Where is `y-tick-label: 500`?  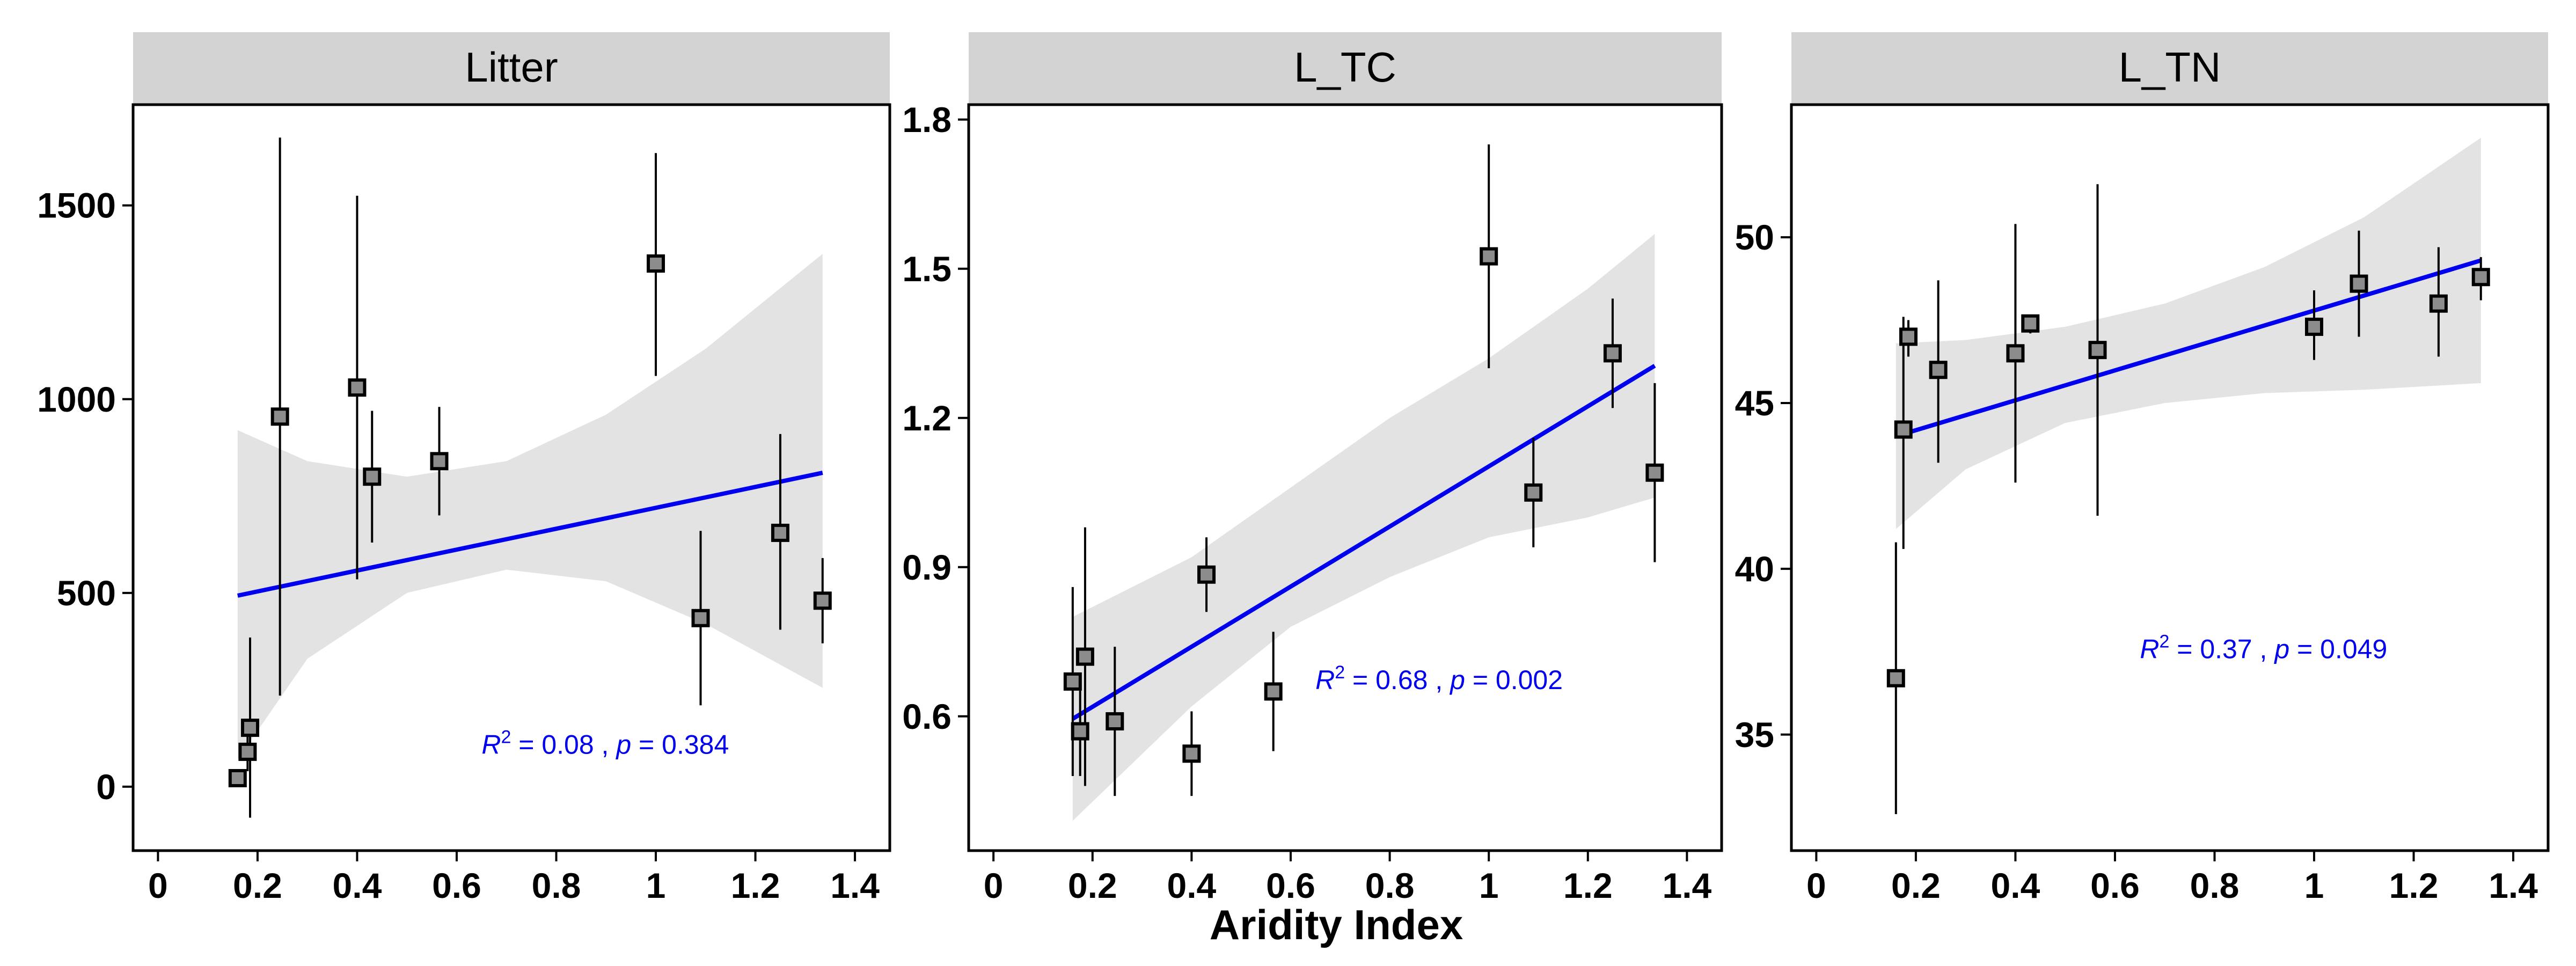
y-tick-label: 500 is located at coordinates (86, 593).